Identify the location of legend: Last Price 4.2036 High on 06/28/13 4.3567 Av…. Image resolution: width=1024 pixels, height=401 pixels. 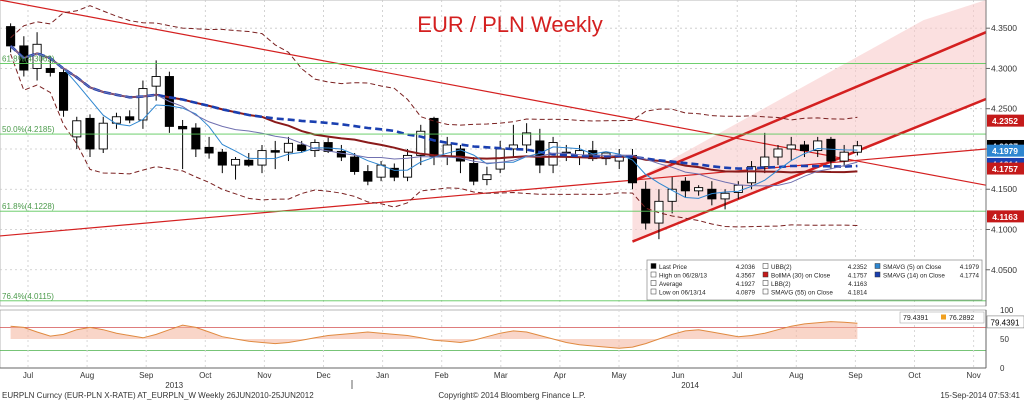
(814, 280).